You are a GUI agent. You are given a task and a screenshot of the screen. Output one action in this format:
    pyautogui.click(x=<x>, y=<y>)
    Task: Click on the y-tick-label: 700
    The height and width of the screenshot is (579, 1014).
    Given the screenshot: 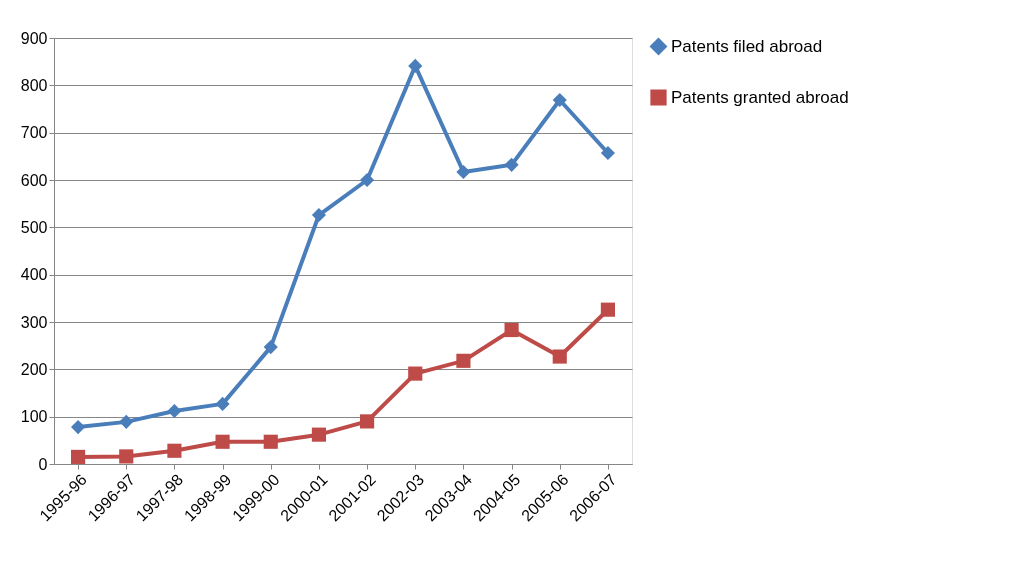 What is the action you would take?
    pyautogui.click(x=34, y=133)
    